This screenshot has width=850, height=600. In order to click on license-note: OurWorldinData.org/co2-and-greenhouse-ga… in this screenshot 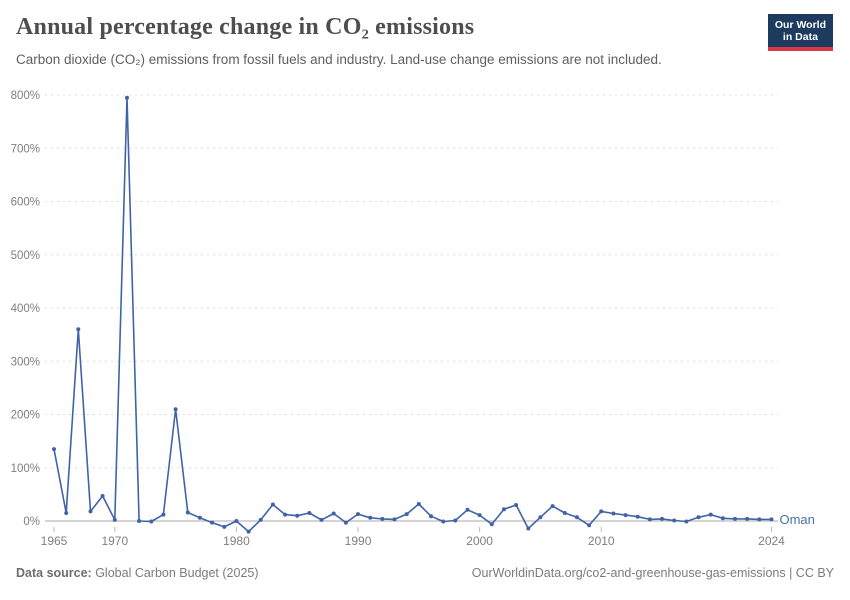, I will do `click(652, 573)`.